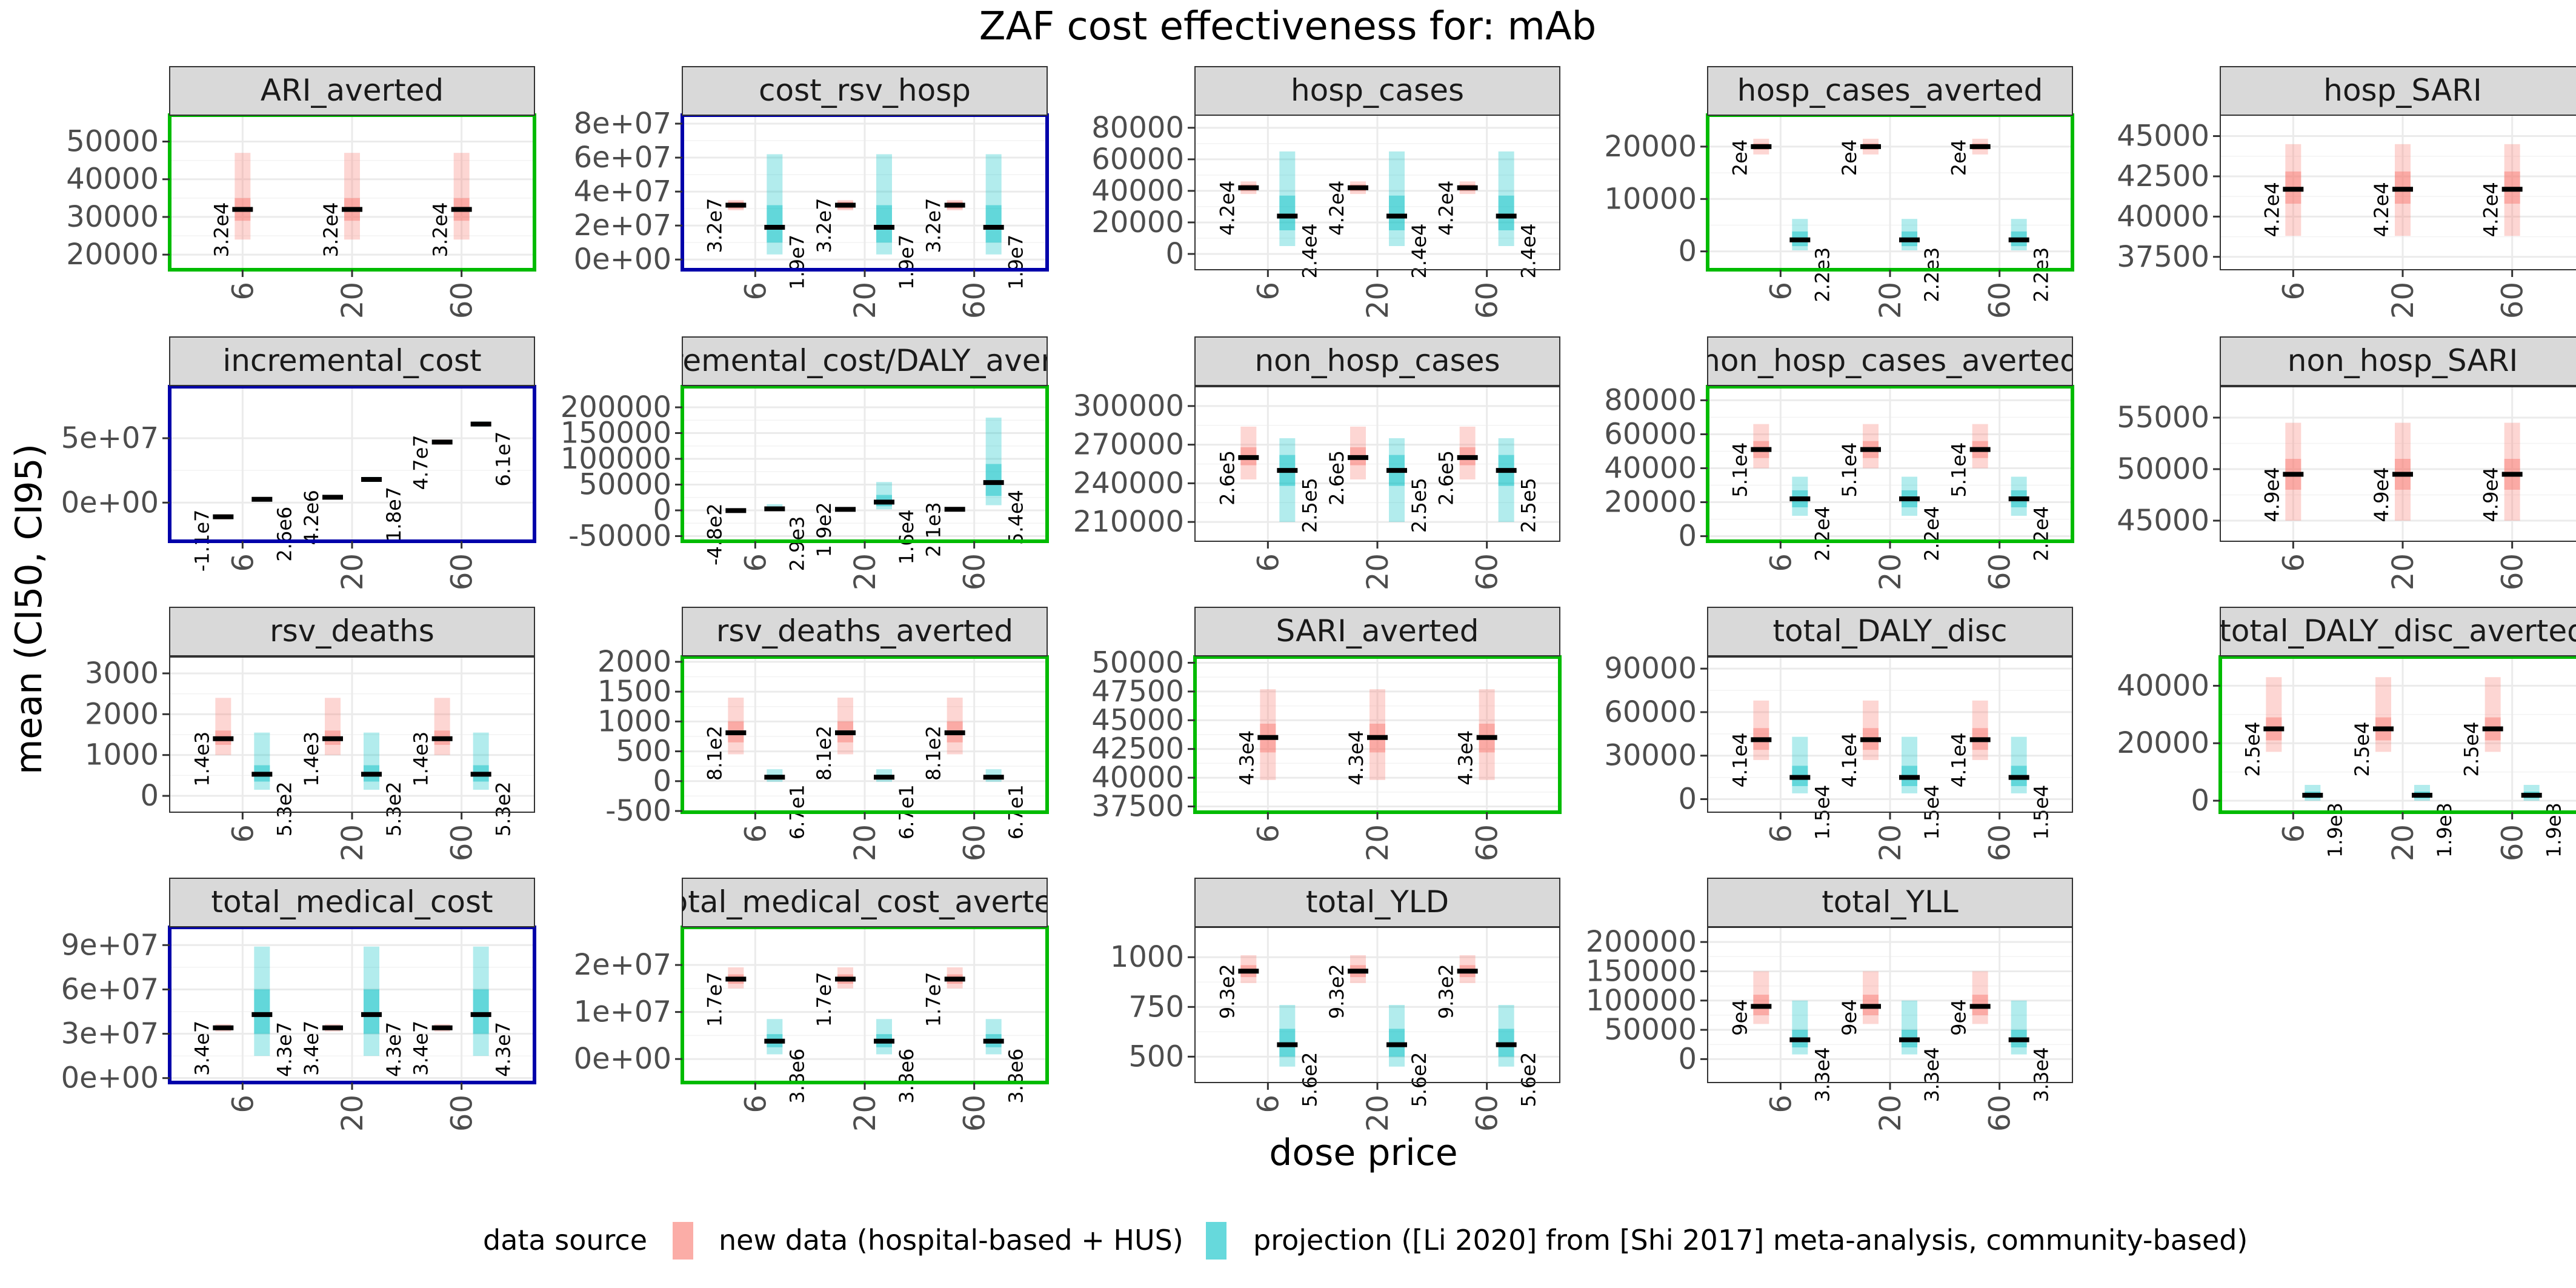 This screenshot has height=1288, width=2576. Describe the element at coordinates (2381, 495) in the screenshot. I see `data-label: 4.9e4` at that location.